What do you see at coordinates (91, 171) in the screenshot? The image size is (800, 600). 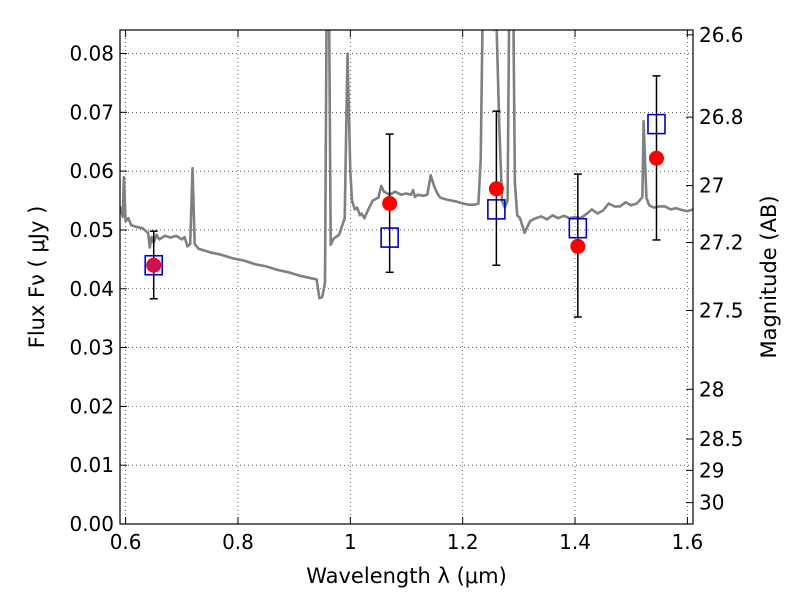 I see `y-tick-label: 0.06` at bounding box center [91, 171].